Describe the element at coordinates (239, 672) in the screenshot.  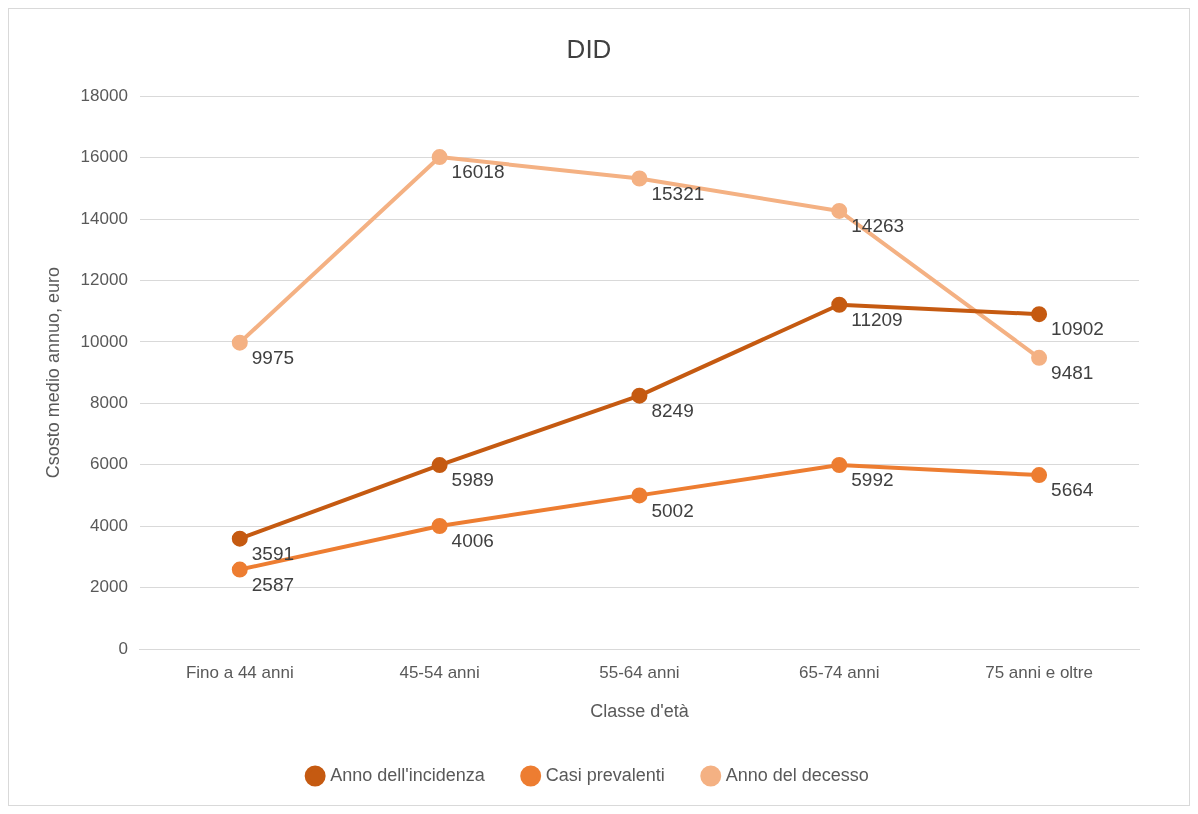
I see `x-tick-label: Fino a 44 anni` at that location.